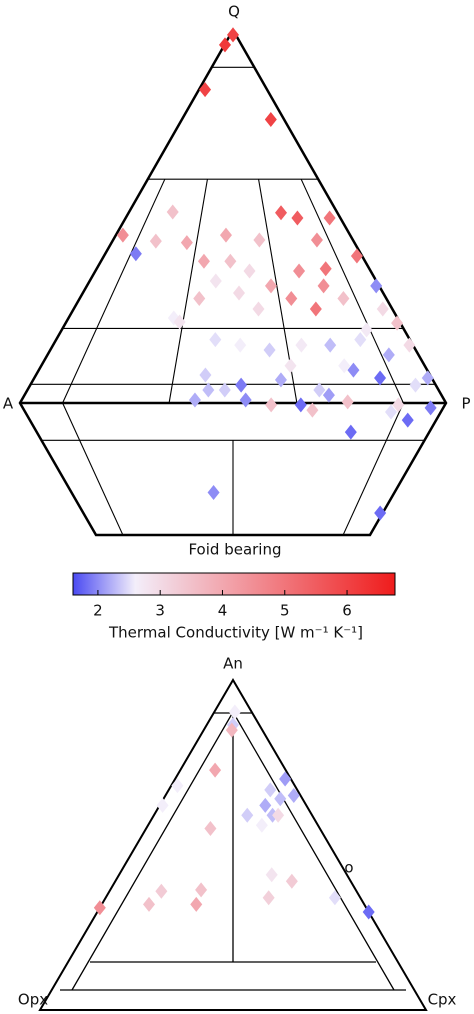  What do you see at coordinates (347, 611) in the screenshot?
I see `colorbar-tick-label: 6` at bounding box center [347, 611].